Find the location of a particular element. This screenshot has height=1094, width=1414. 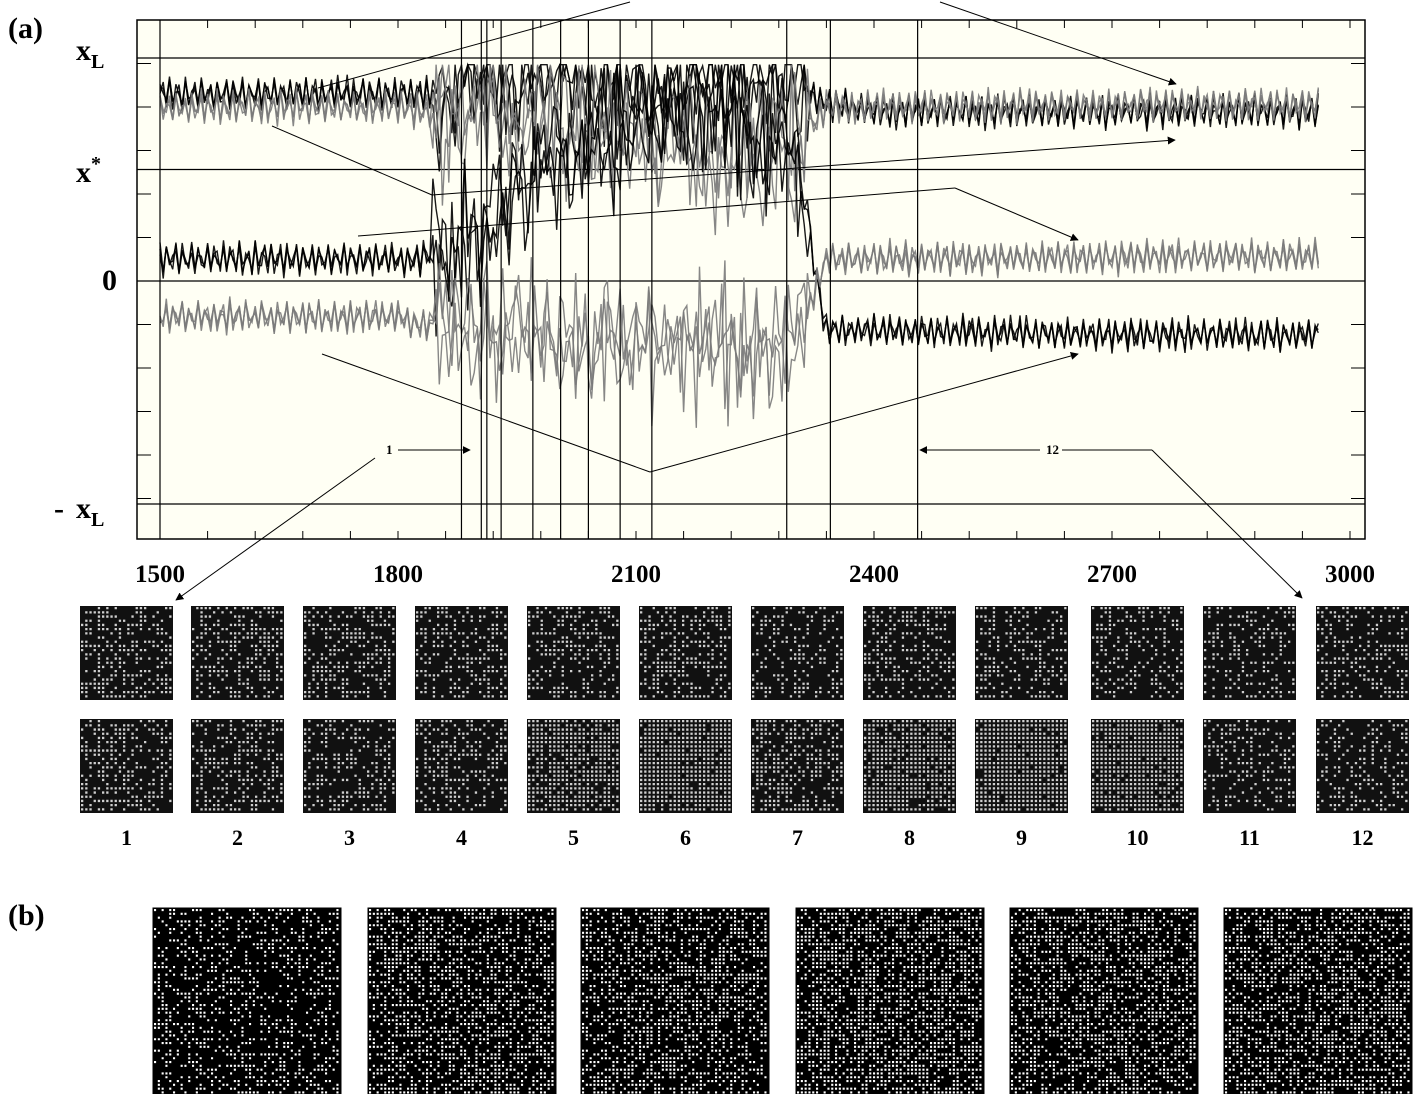

x-tick-label: 3000 is located at coordinates (1350, 574).